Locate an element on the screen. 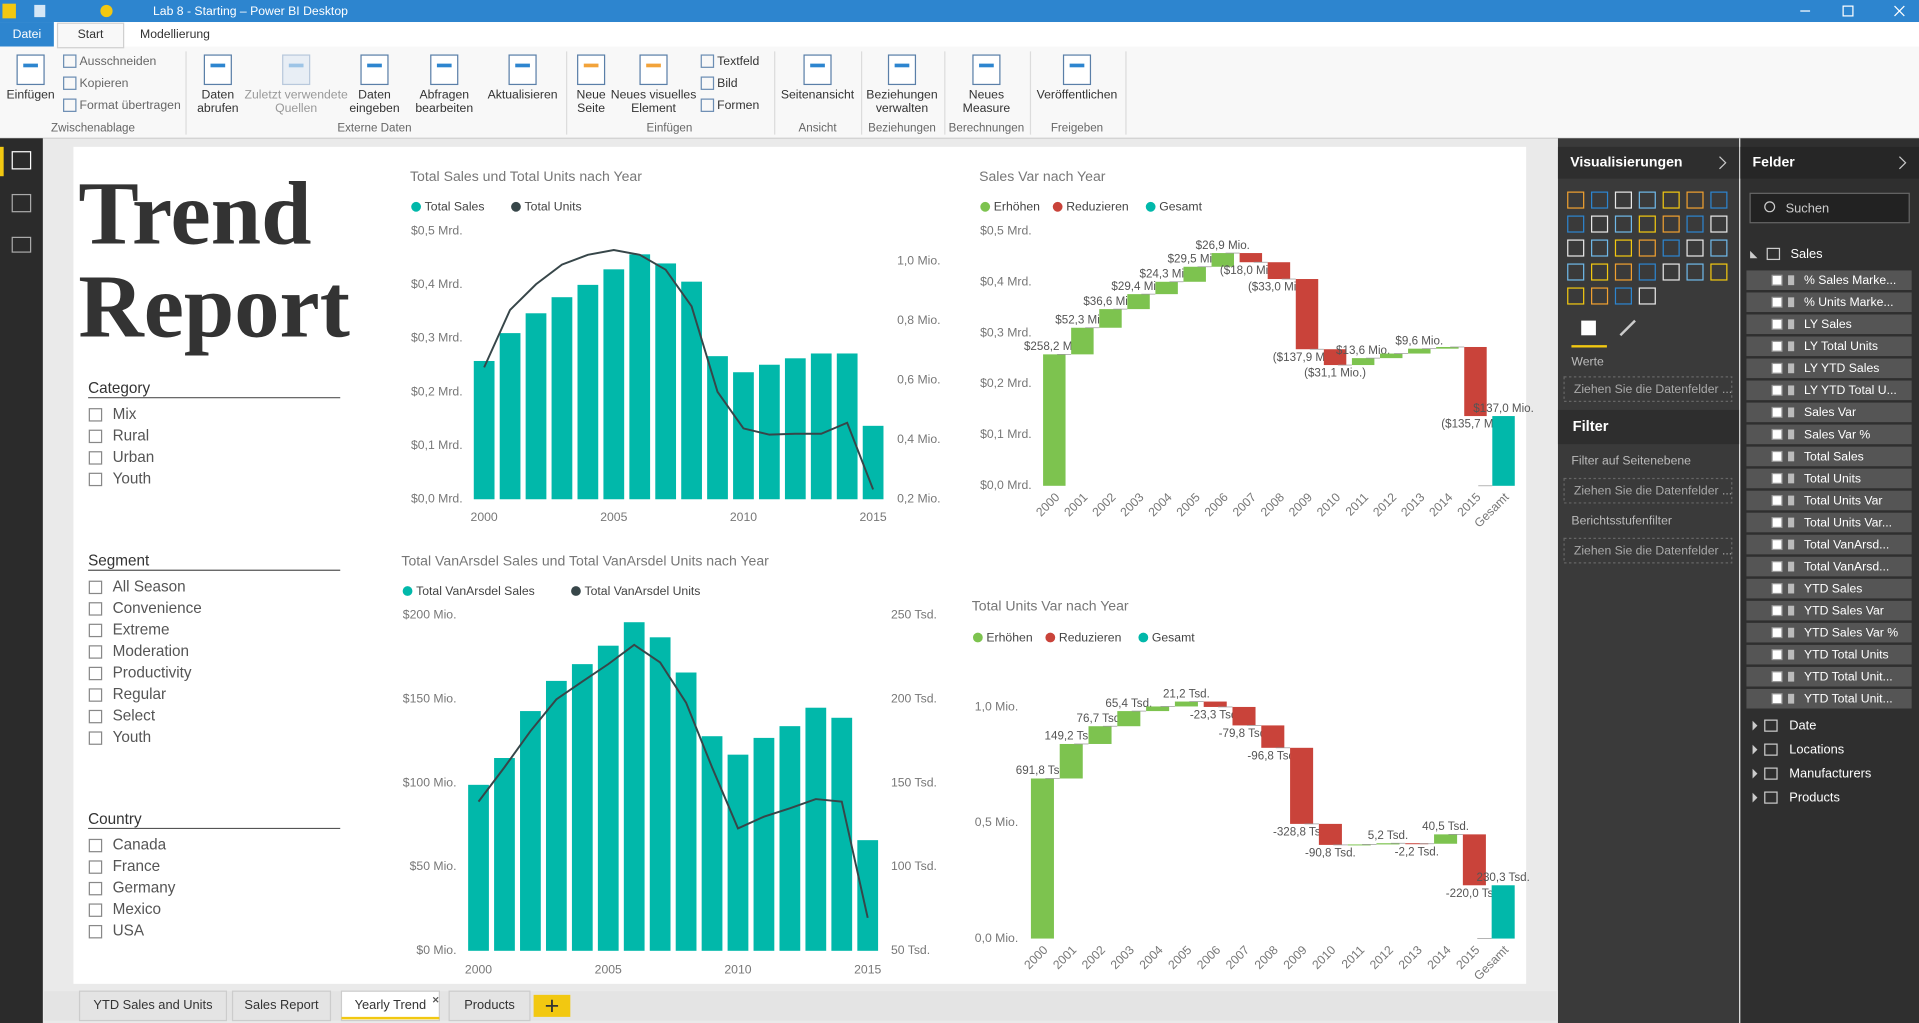 Image resolution: width=1919 pixels, height=1023 pixels. ribbon-small-button: Kopieren is located at coordinates (104, 83).